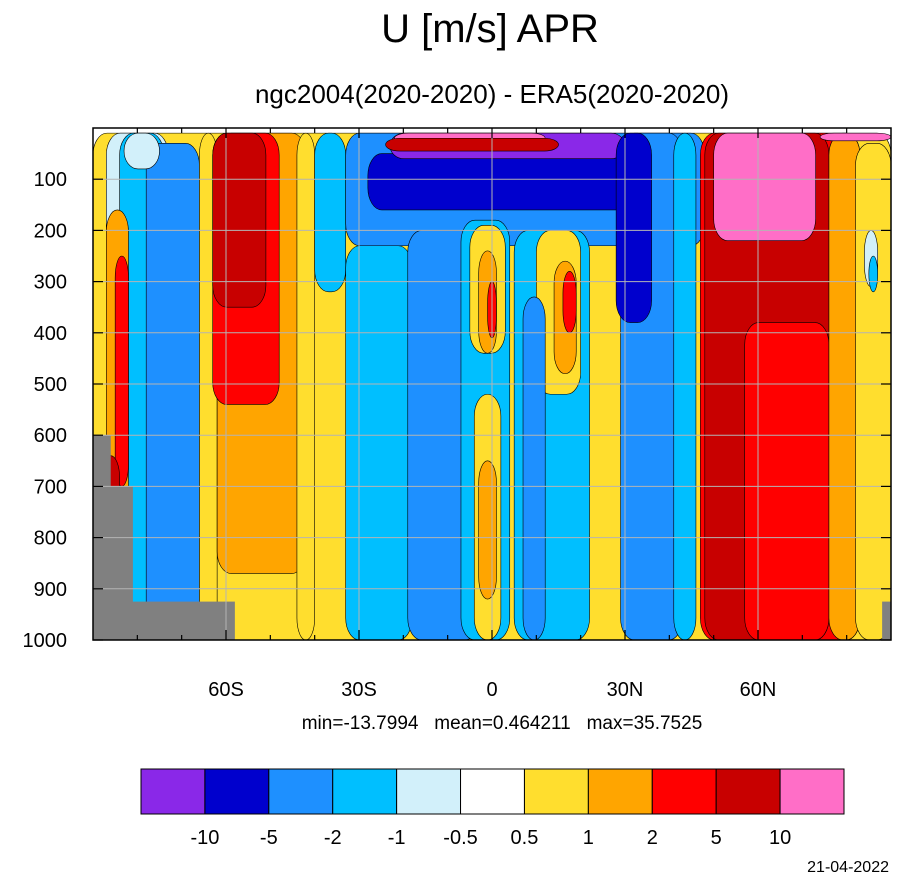 This screenshot has height=882, width=901. What do you see at coordinates (204, 838) in the screenshot?
I see `colorbar-label: -10` at bounding box center [204, 838].